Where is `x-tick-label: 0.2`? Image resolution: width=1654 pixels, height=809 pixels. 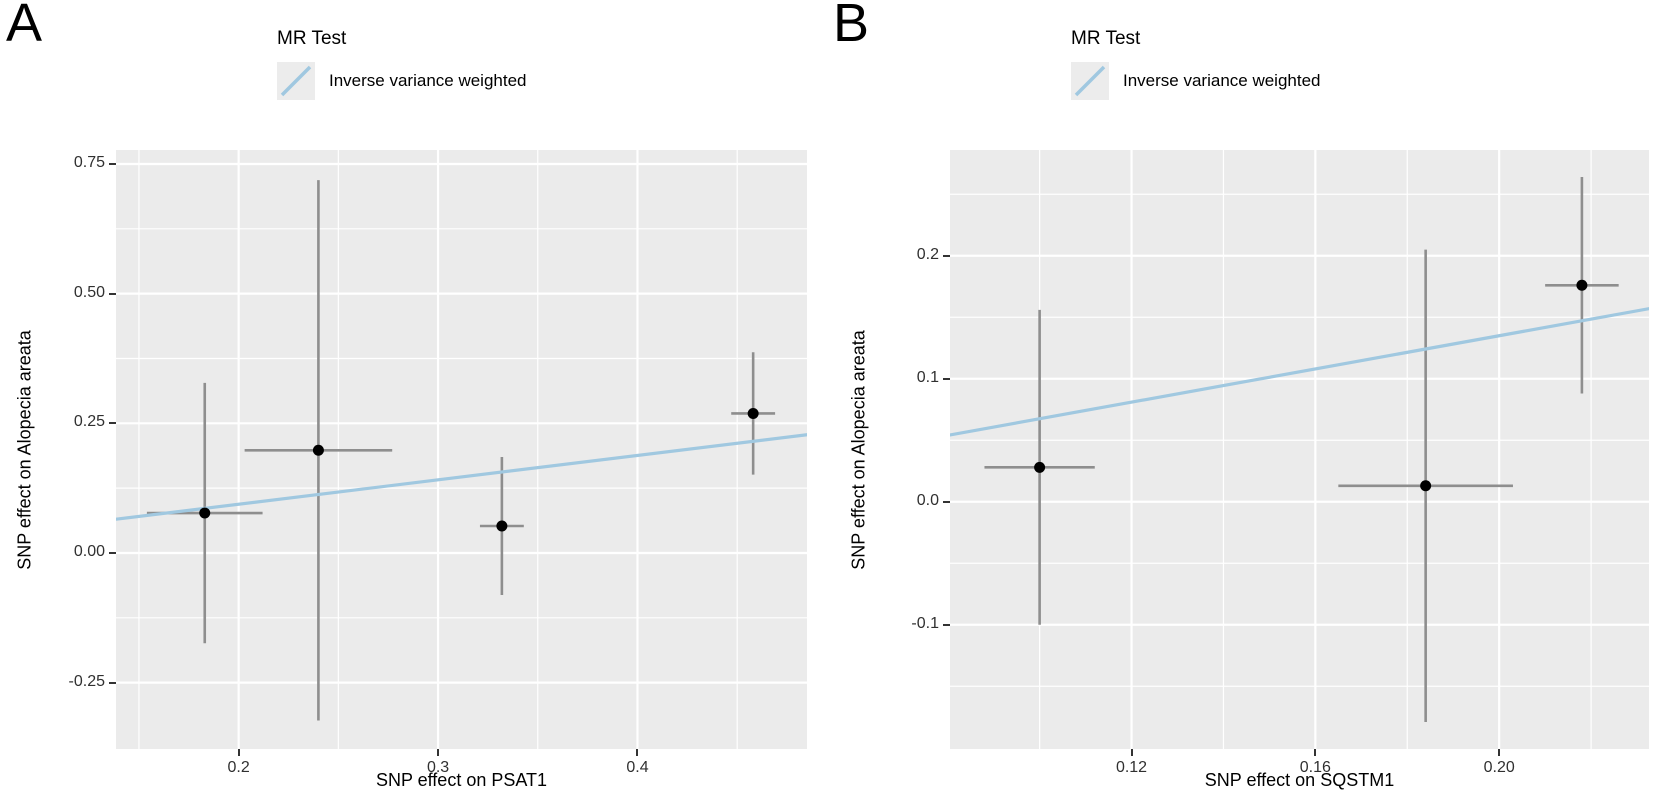
x-tick-label: 0.2 is located at coordinates (238, 767).